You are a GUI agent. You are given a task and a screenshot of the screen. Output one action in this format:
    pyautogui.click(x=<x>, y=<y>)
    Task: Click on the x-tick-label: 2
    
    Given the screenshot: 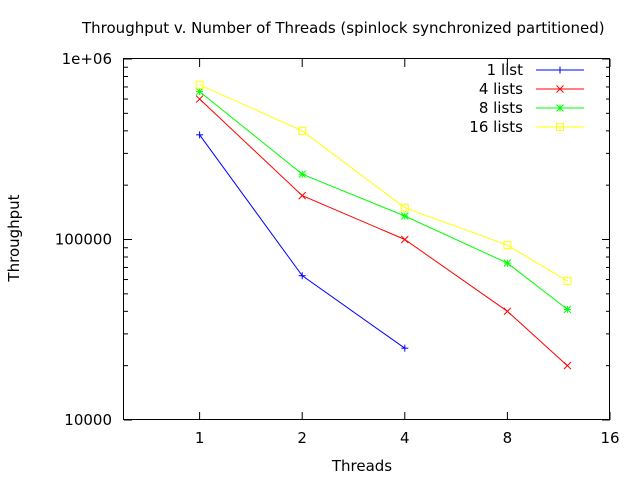 What is the action you would take?
    pyautogui.click(x=302, y=438)
    